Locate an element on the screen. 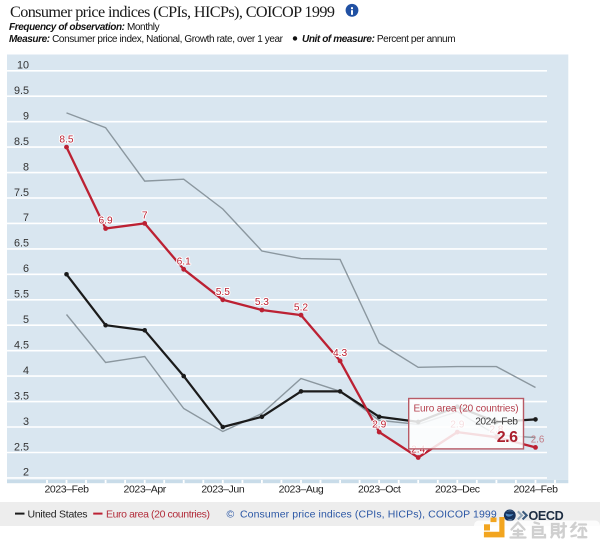  svg-text: 5.3 is located at coordinates (262, 302).